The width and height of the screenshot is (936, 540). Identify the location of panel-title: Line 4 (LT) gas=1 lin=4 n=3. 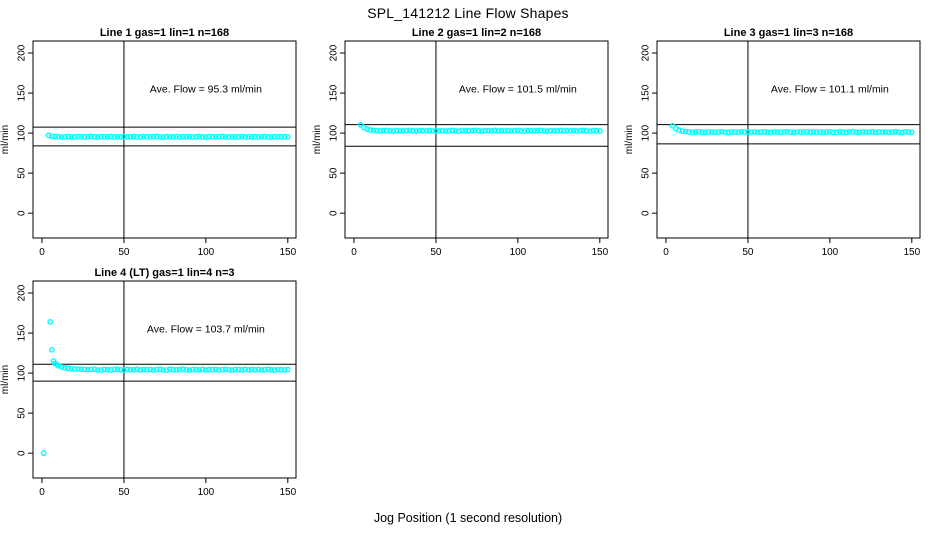
(164, 273).